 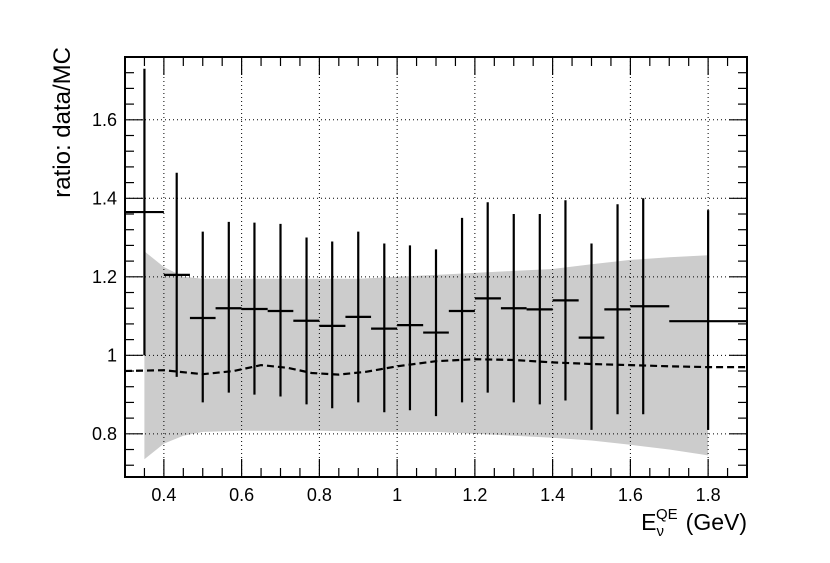 What do you see at coordinates (104, 277) in the screenshot?
I see `y-tick-label: 1.2` at bounding box center [104, 277].